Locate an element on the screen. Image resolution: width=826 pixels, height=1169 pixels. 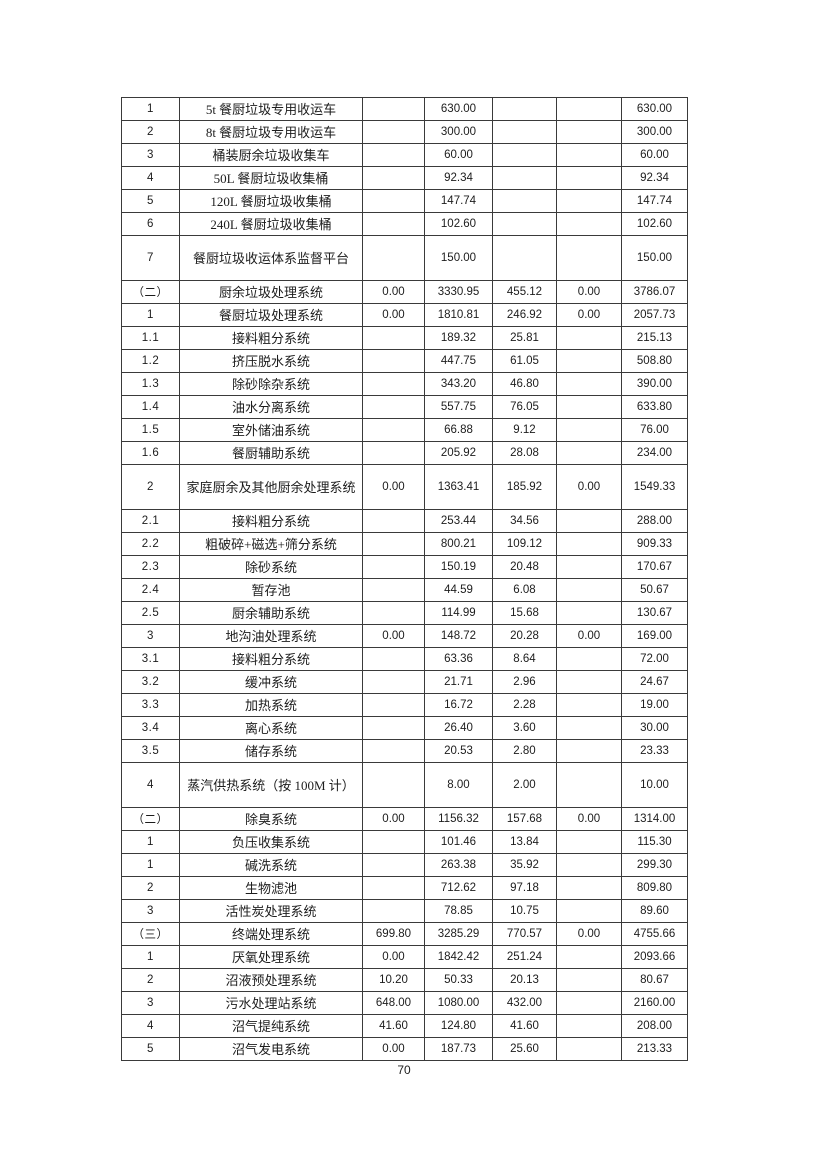
value-cell: 557.75 is located at coordinates (458, 407).